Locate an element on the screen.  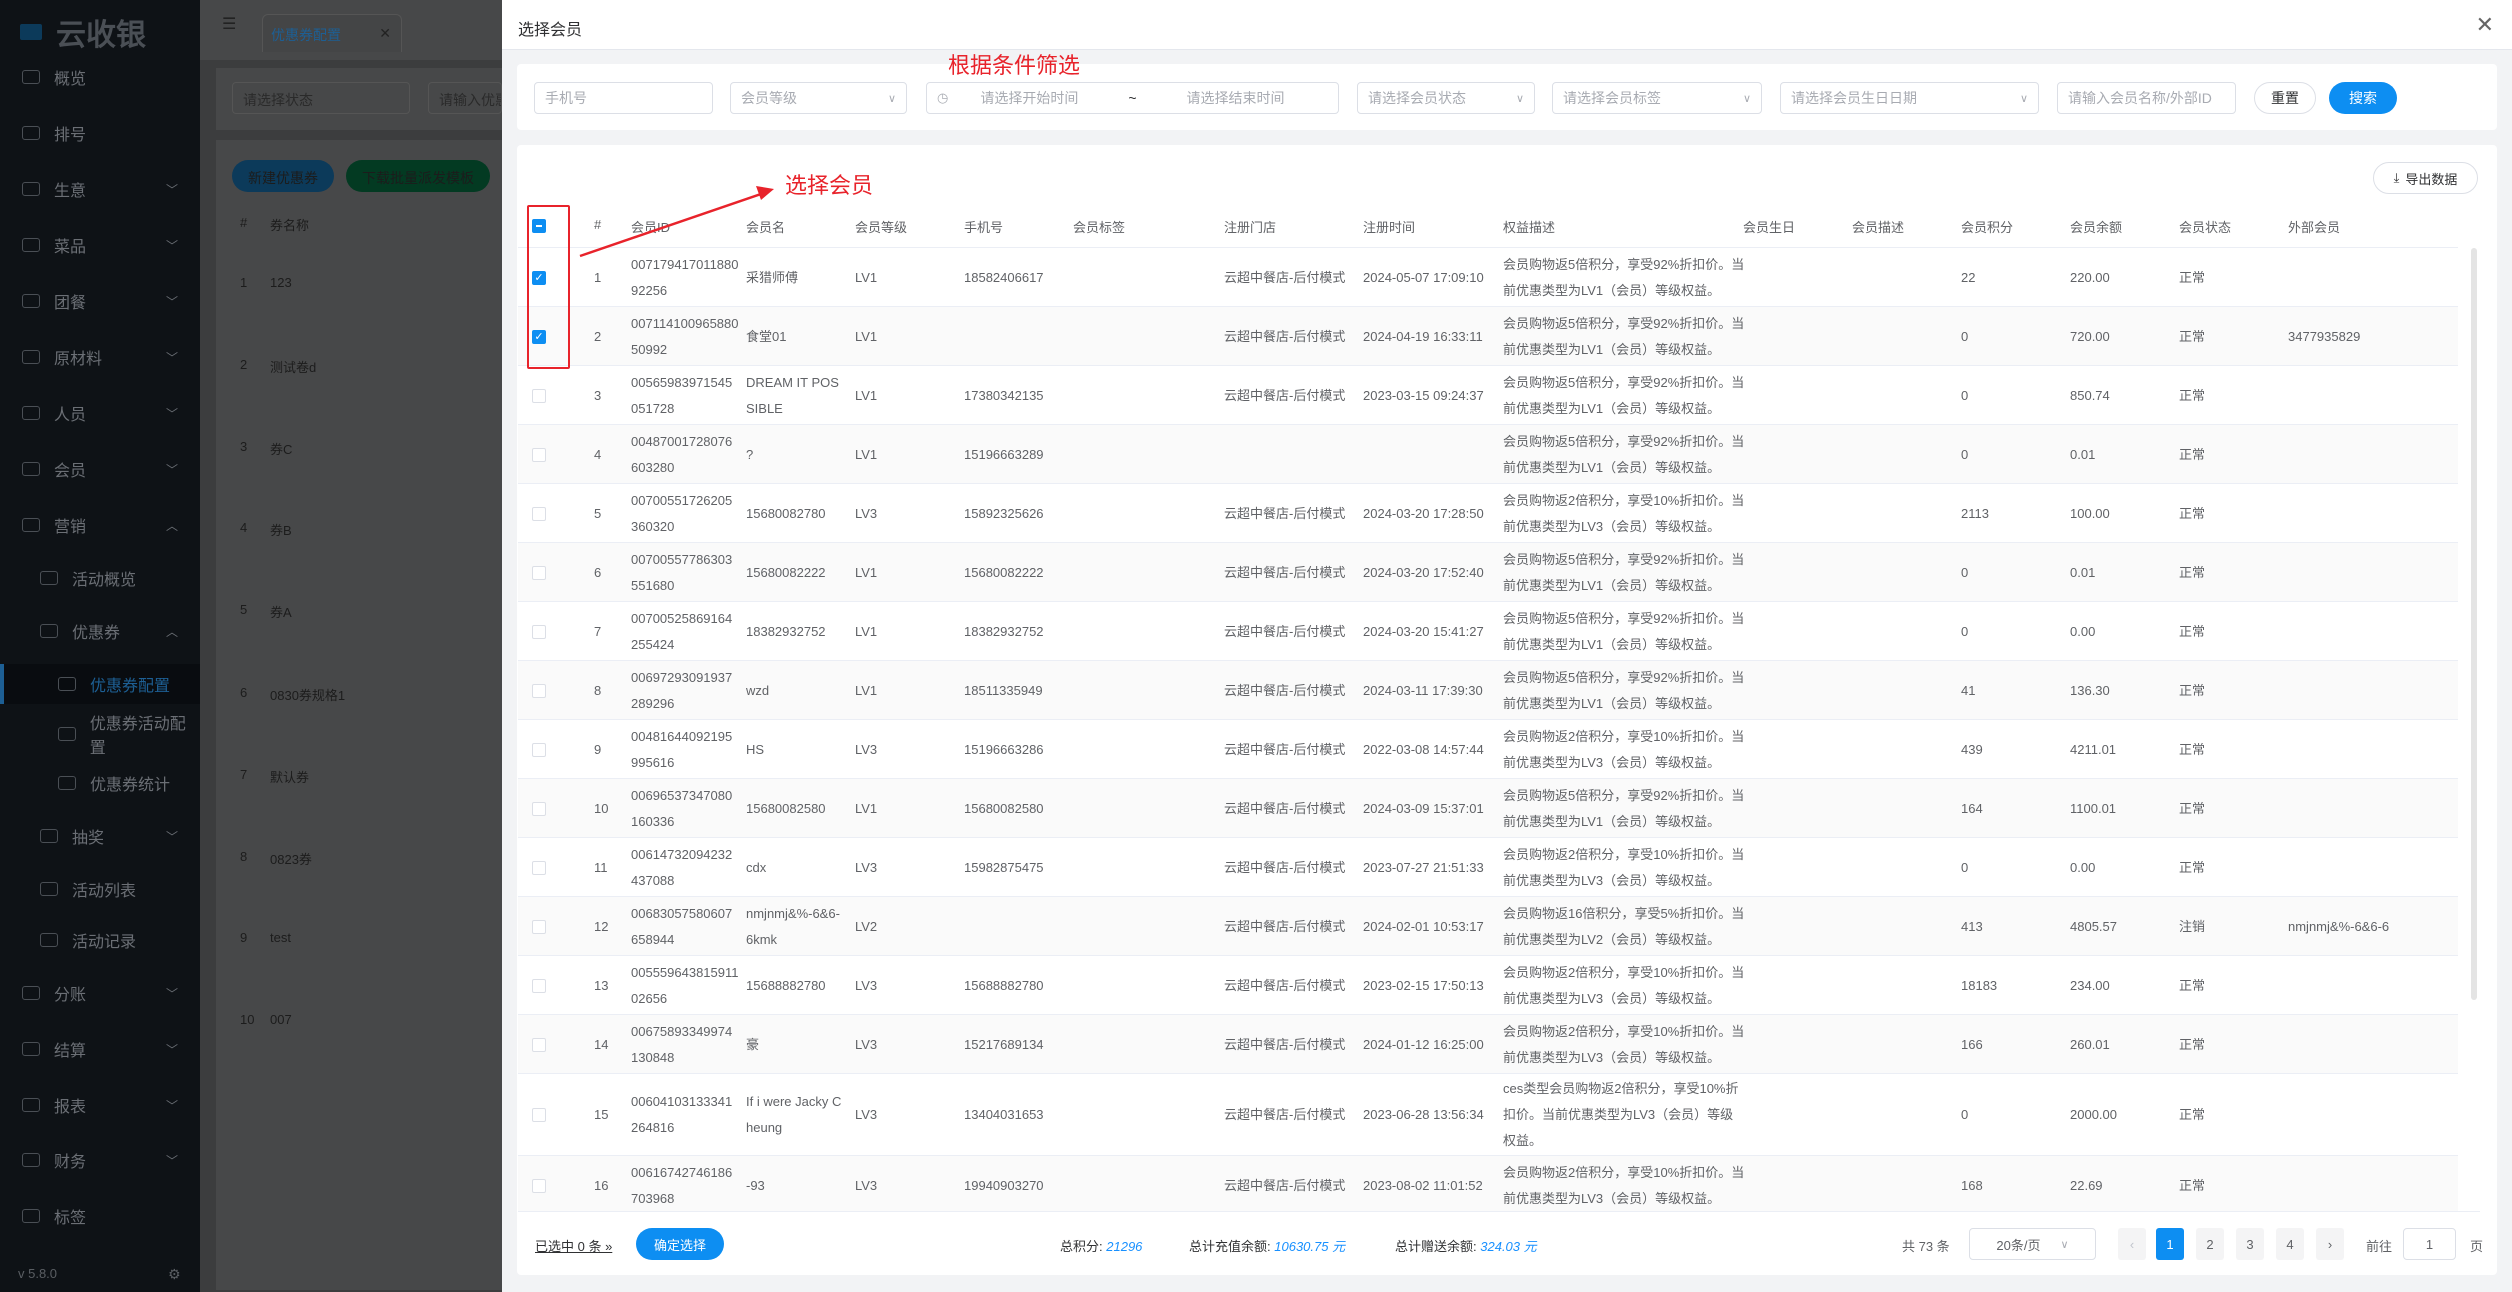
sidebar-item: 分账 ﹀ is located at coordinates (100, 993).